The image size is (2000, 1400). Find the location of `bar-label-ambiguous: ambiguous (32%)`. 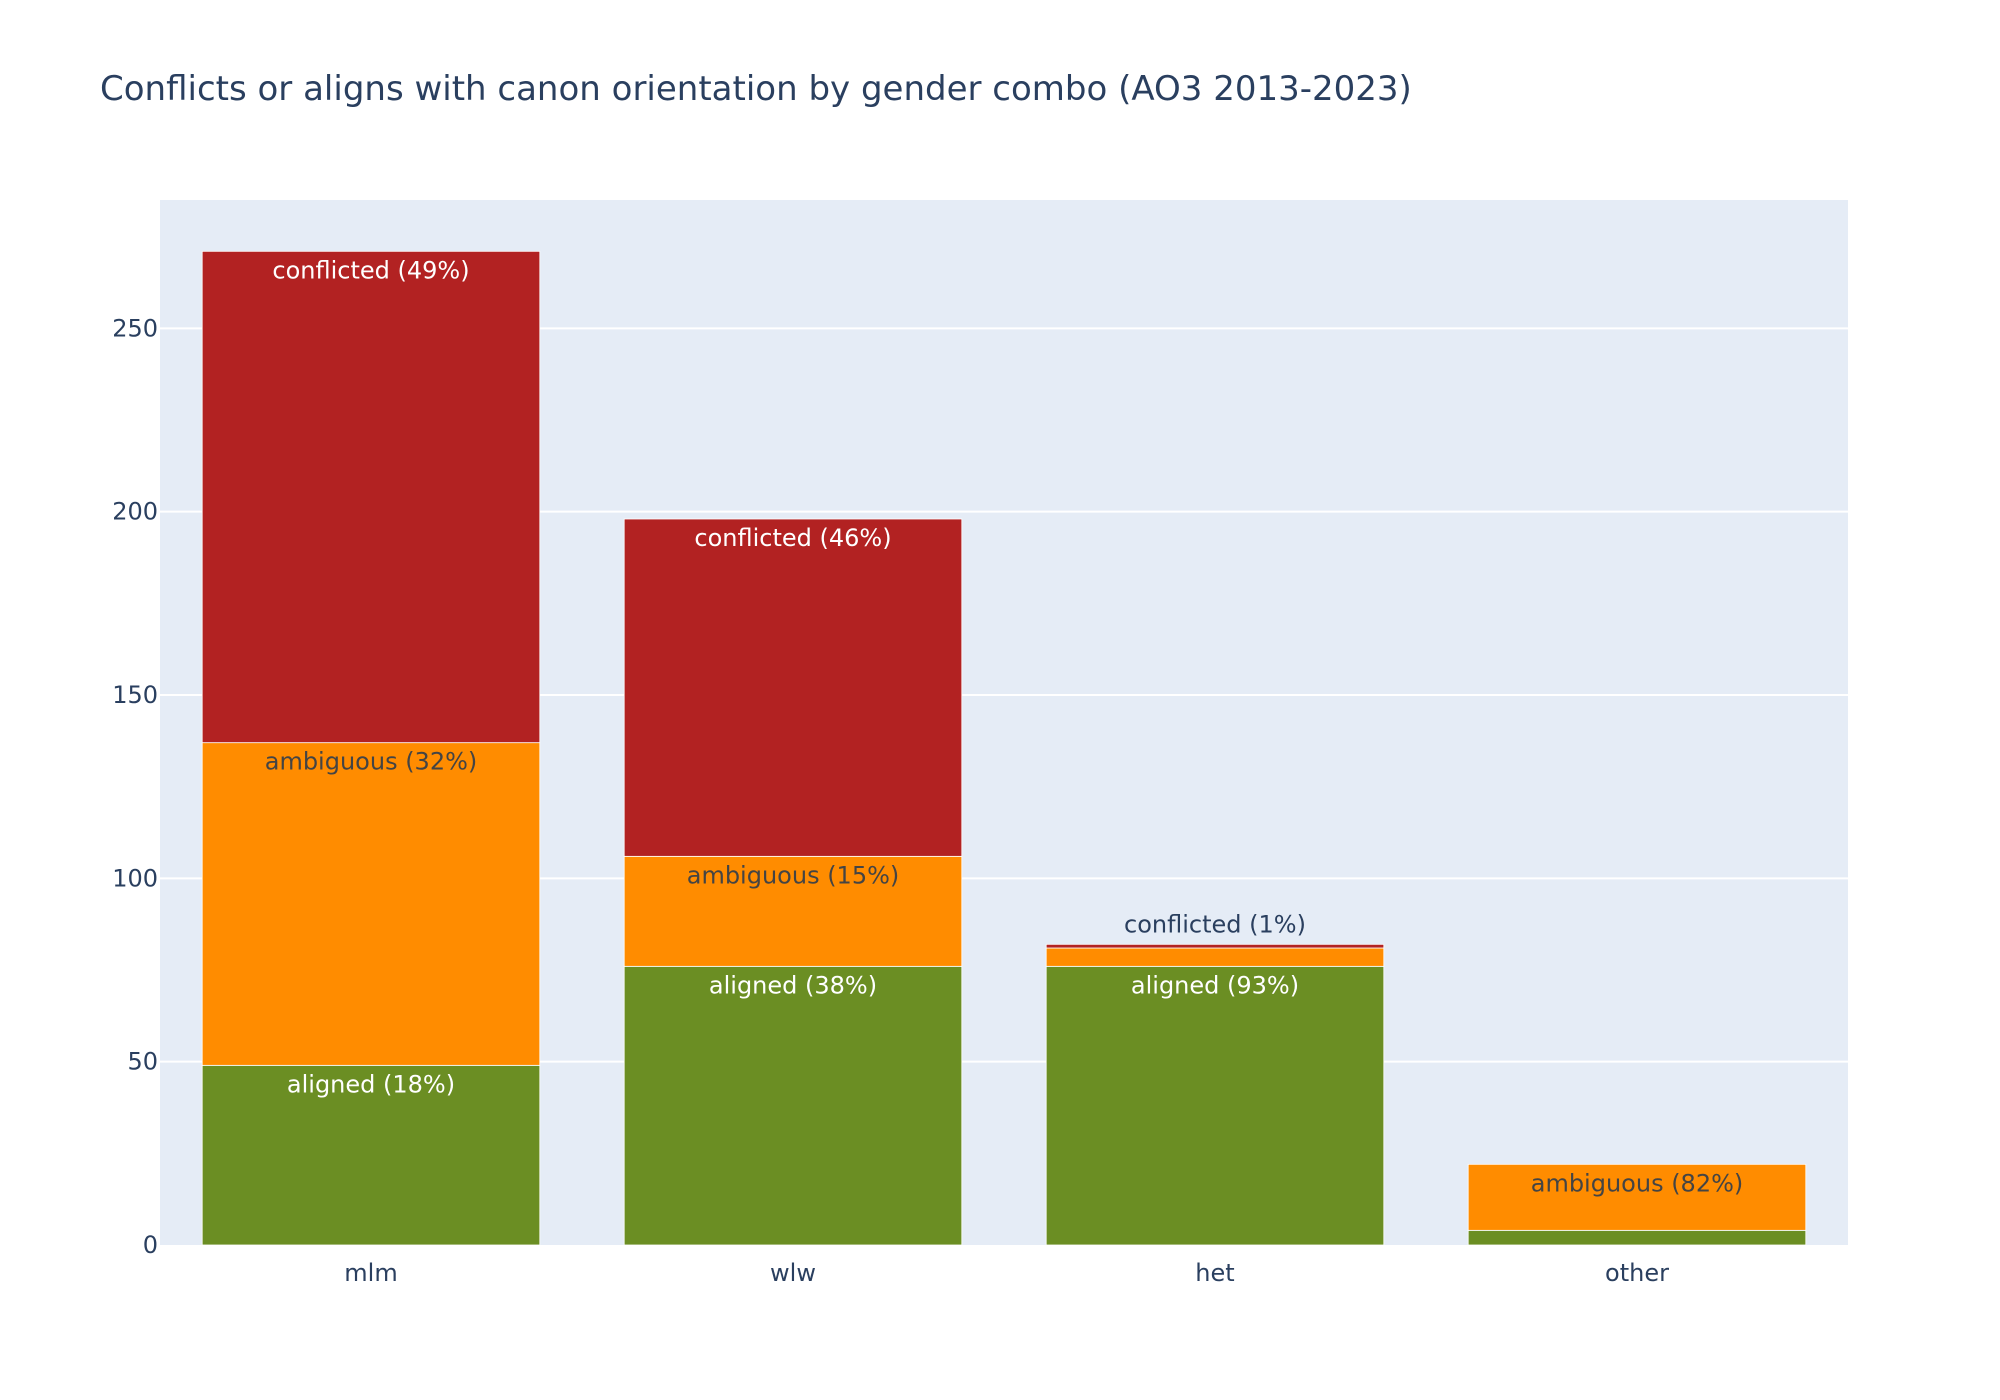

bar-label-ambiguous: ambiguous (32%) is located at coordinates (371, 762).